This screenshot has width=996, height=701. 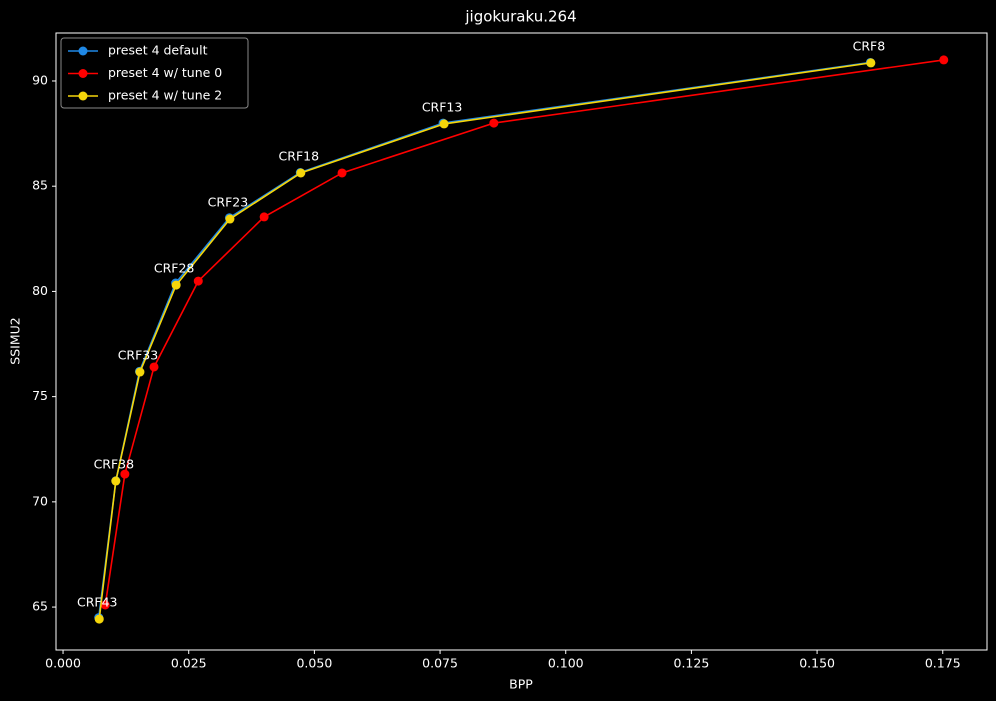 I want to click on legend-label: preset 4 default, so click(x=158, y=50).